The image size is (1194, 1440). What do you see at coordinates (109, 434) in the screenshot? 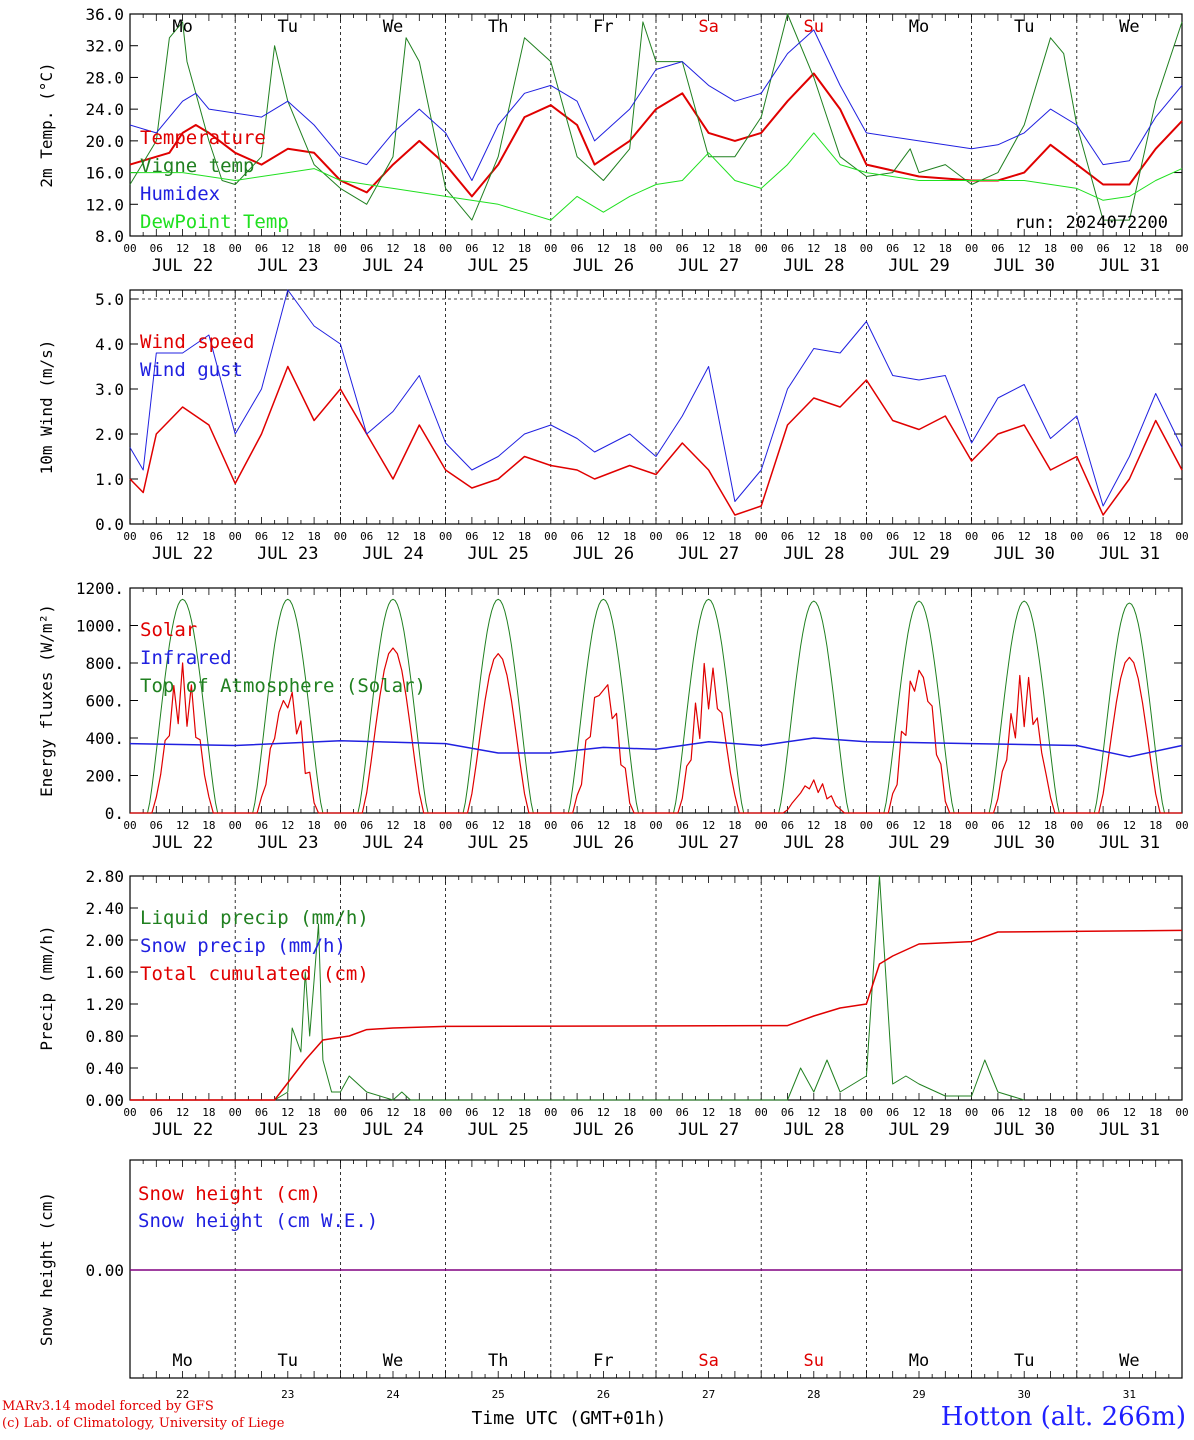
I see `y-tick-label: 2.0` at bounding box center [109, 434].